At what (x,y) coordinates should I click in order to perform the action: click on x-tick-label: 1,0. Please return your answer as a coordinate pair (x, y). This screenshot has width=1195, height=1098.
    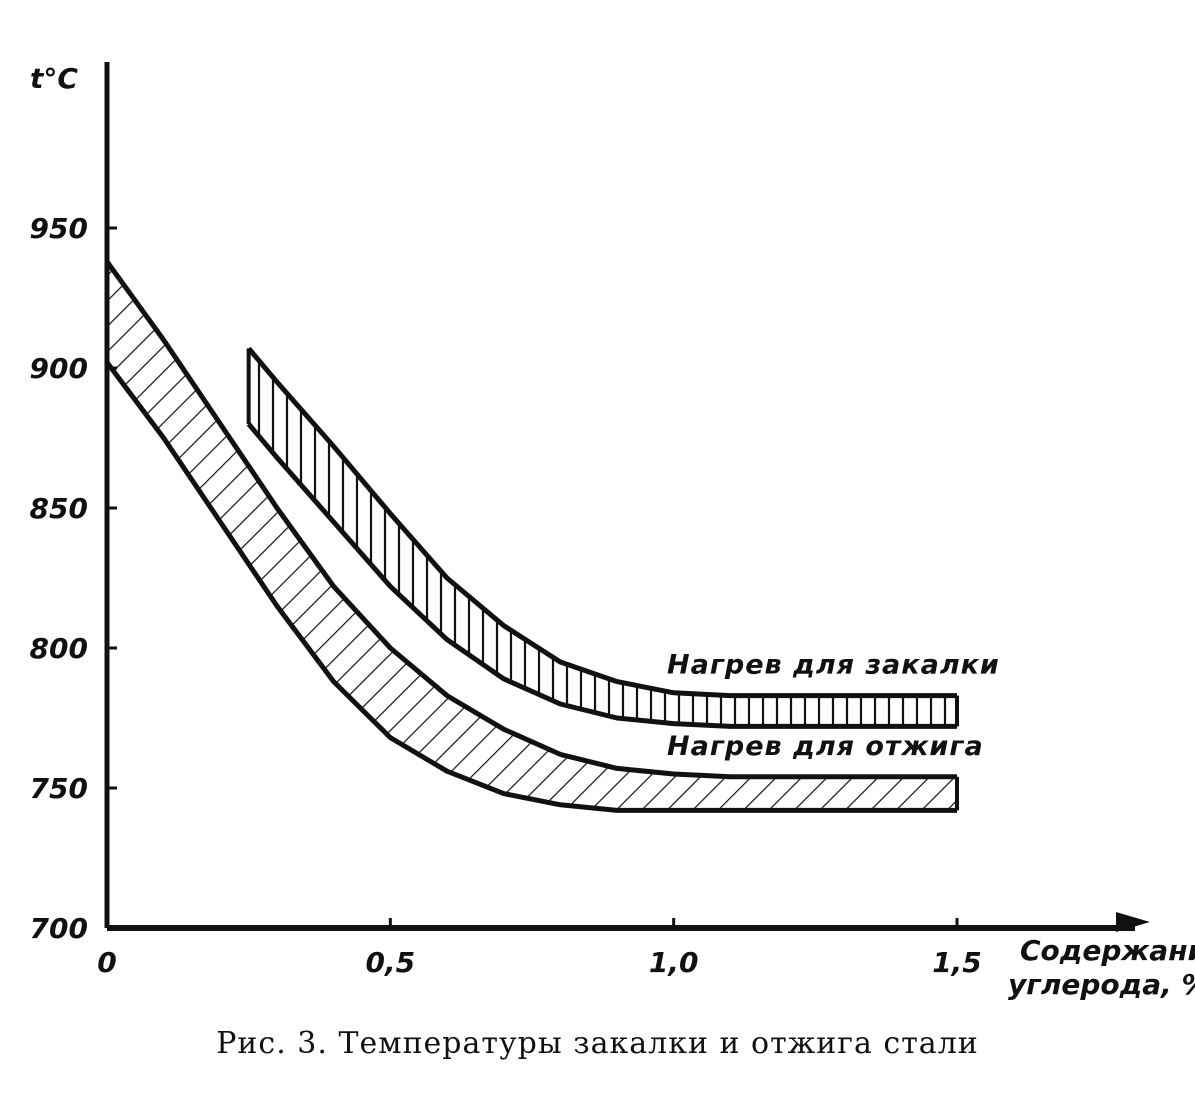
    Looking at the image, I should click on (674, 962).